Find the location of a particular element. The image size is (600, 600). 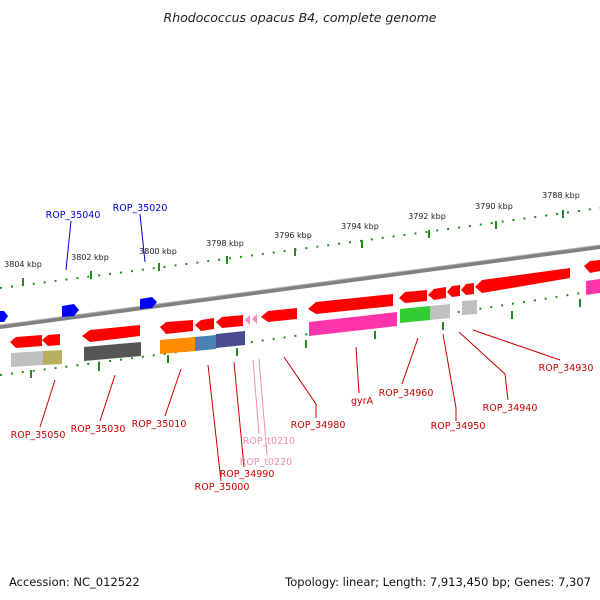

tick-label: 3800 kbp is located at coordinates (158, 251).